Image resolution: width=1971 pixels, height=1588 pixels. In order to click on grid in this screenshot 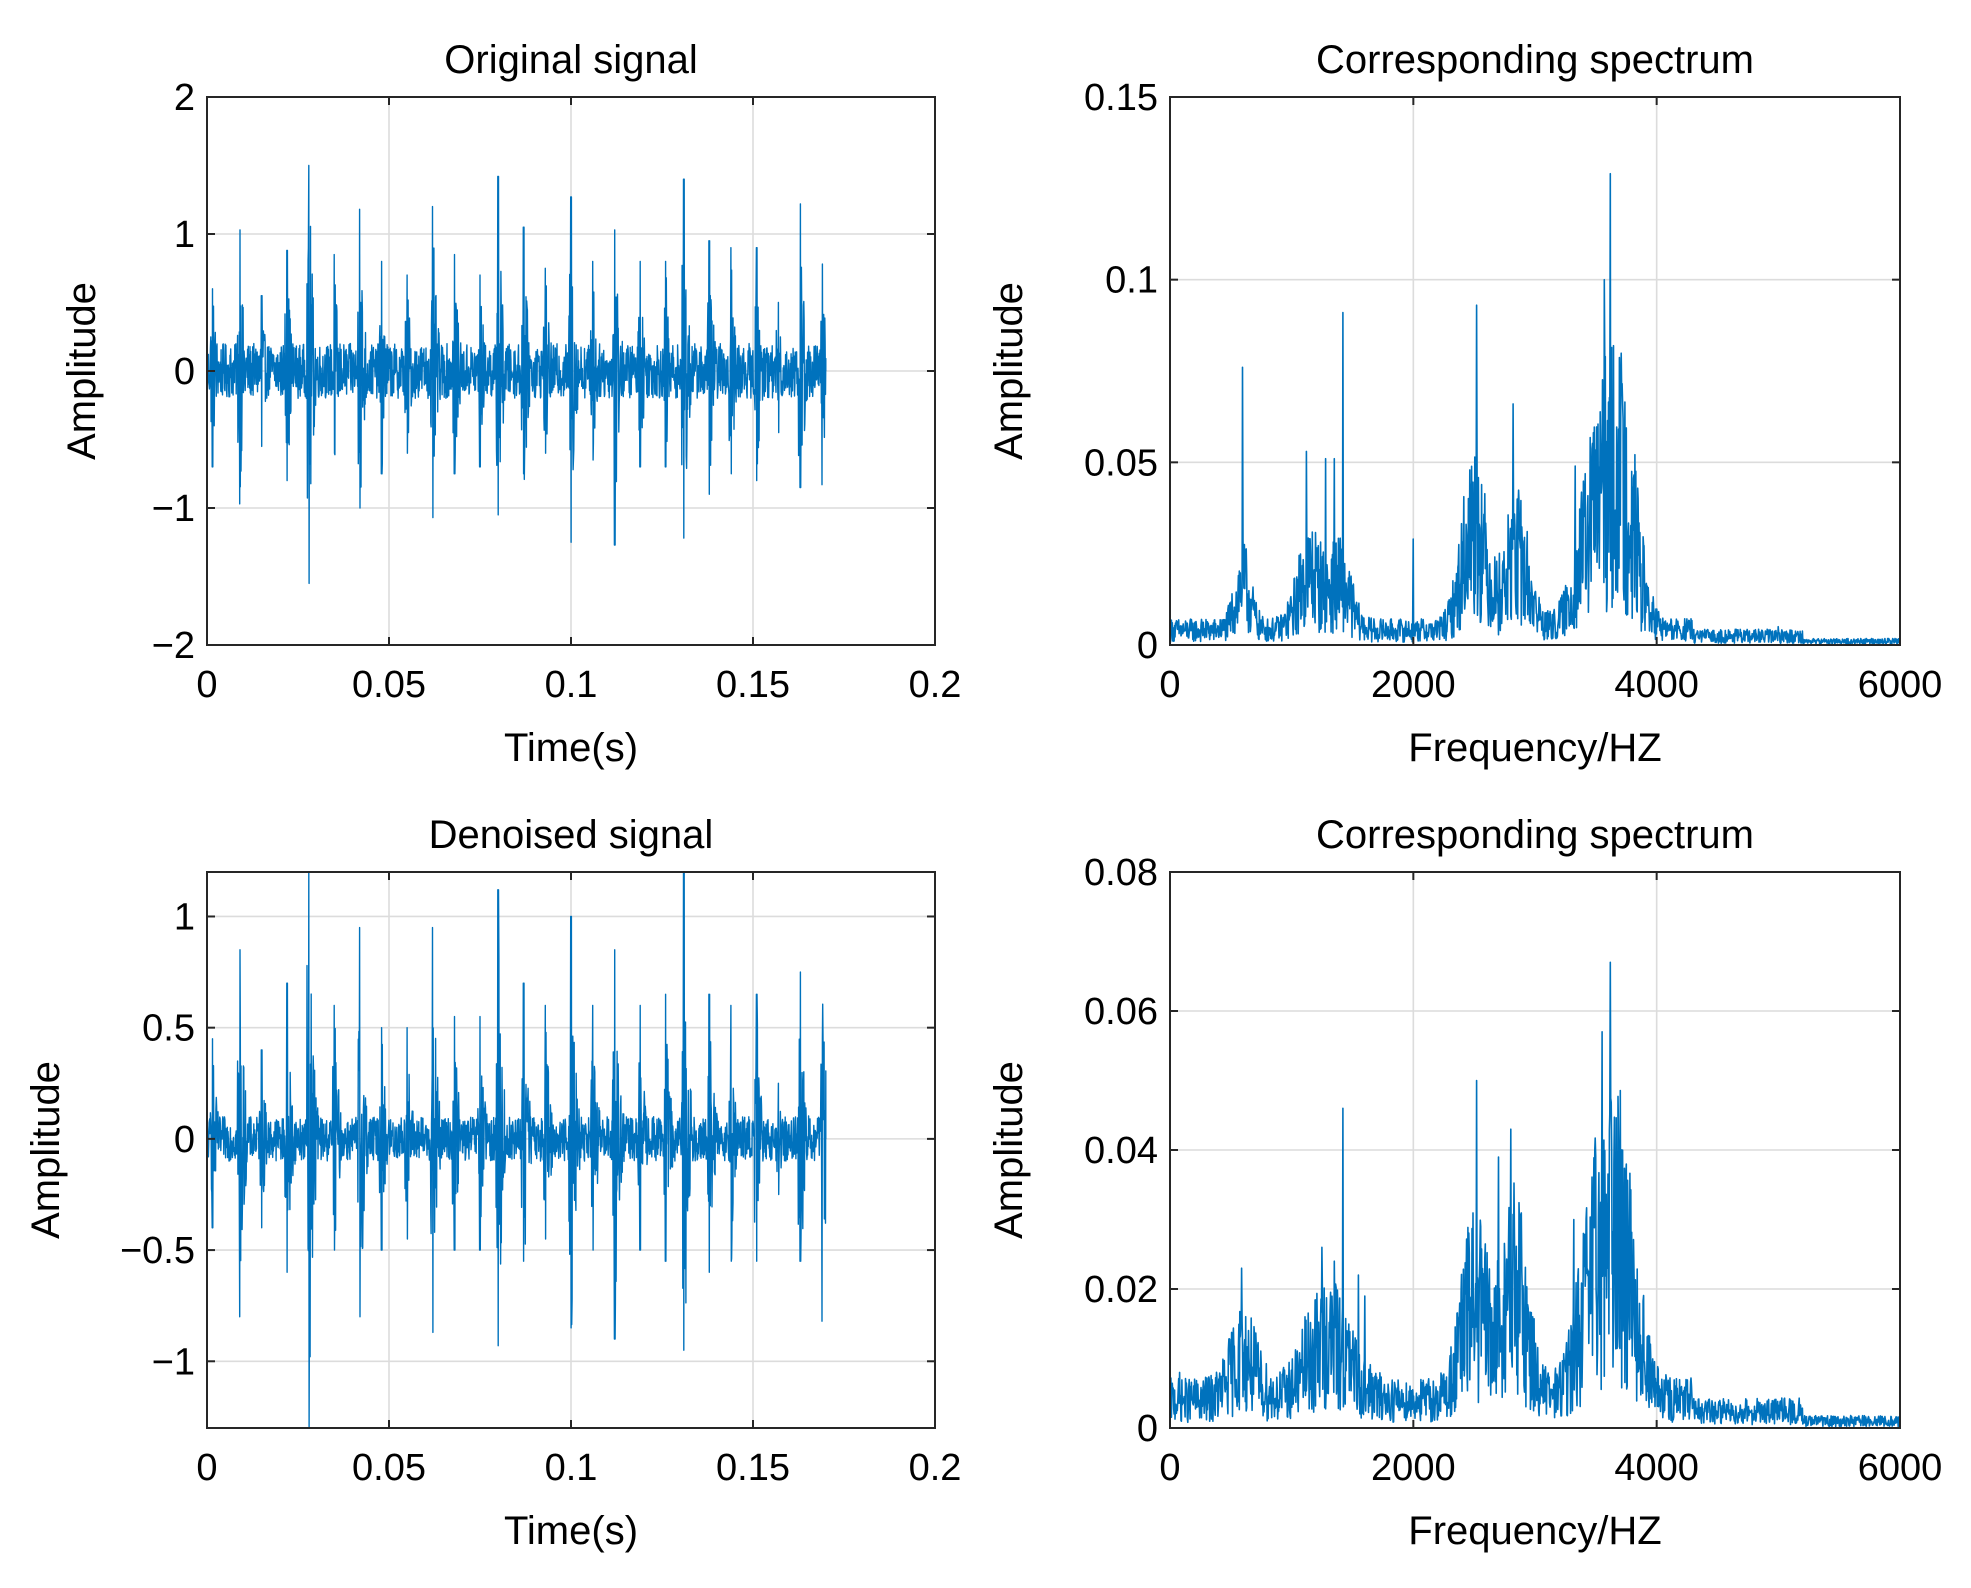, I will do `click(1535, 371)`.